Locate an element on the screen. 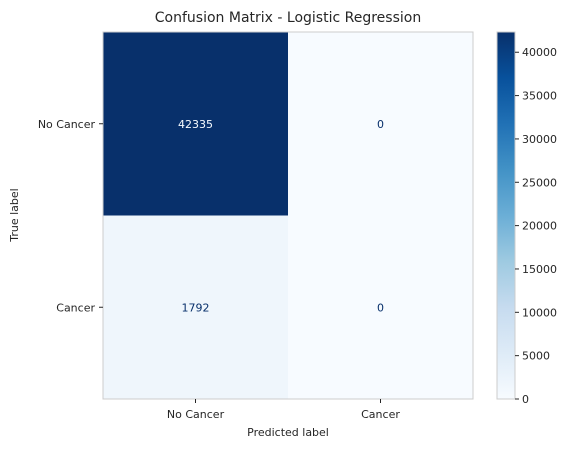 The width and height of the screenshot is (575, 449). colorbar-tick-label: 20000 is located at coordinates (539, 226).